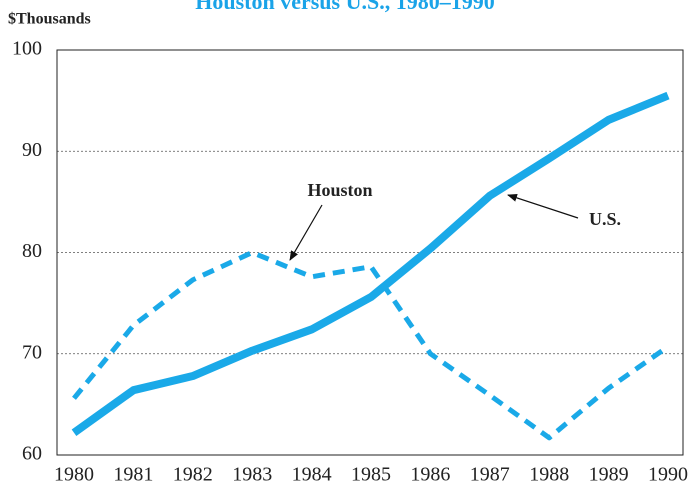 Image resolution: width=694 pixels, height=489 pixels. I want to click on y-tick-label: 60, so click(32, 454).